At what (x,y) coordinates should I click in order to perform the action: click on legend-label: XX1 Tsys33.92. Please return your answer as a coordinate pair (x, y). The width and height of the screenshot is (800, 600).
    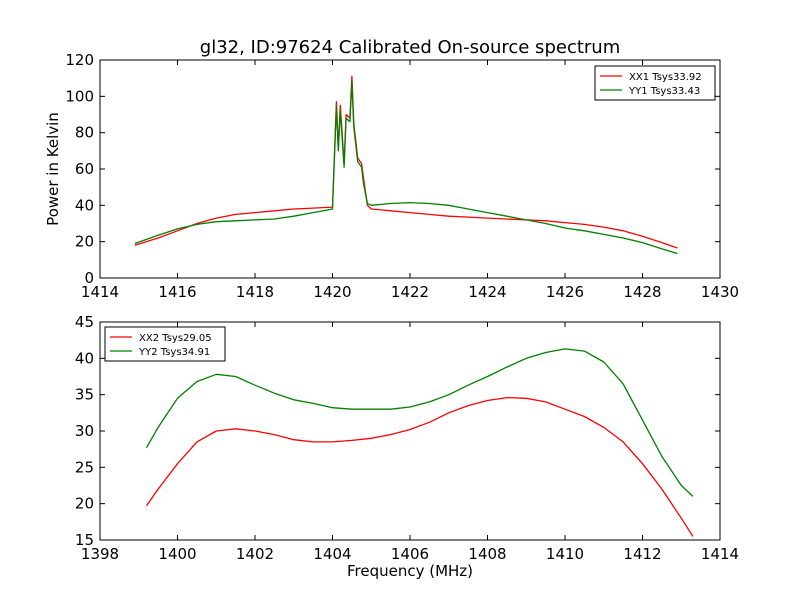
    Looking at the image, I should click on (665, 77).